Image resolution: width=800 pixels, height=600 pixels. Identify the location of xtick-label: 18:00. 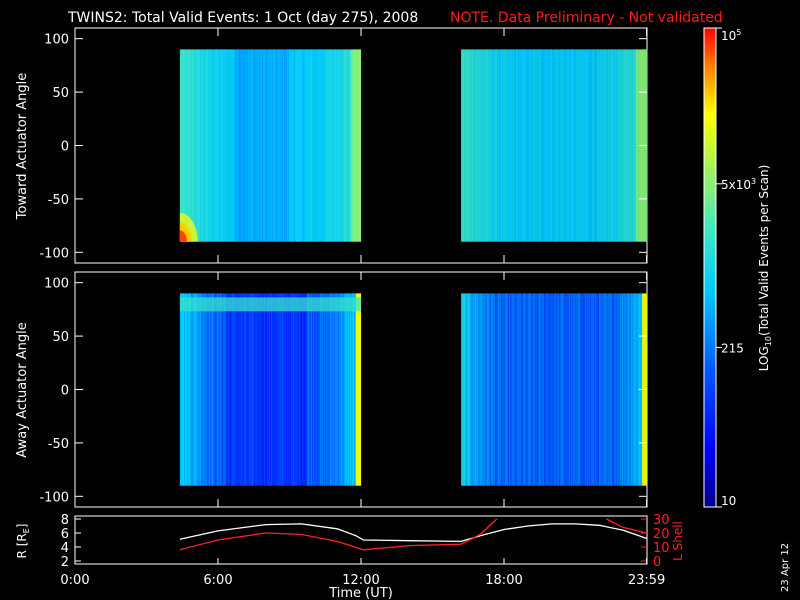
(503, 580).